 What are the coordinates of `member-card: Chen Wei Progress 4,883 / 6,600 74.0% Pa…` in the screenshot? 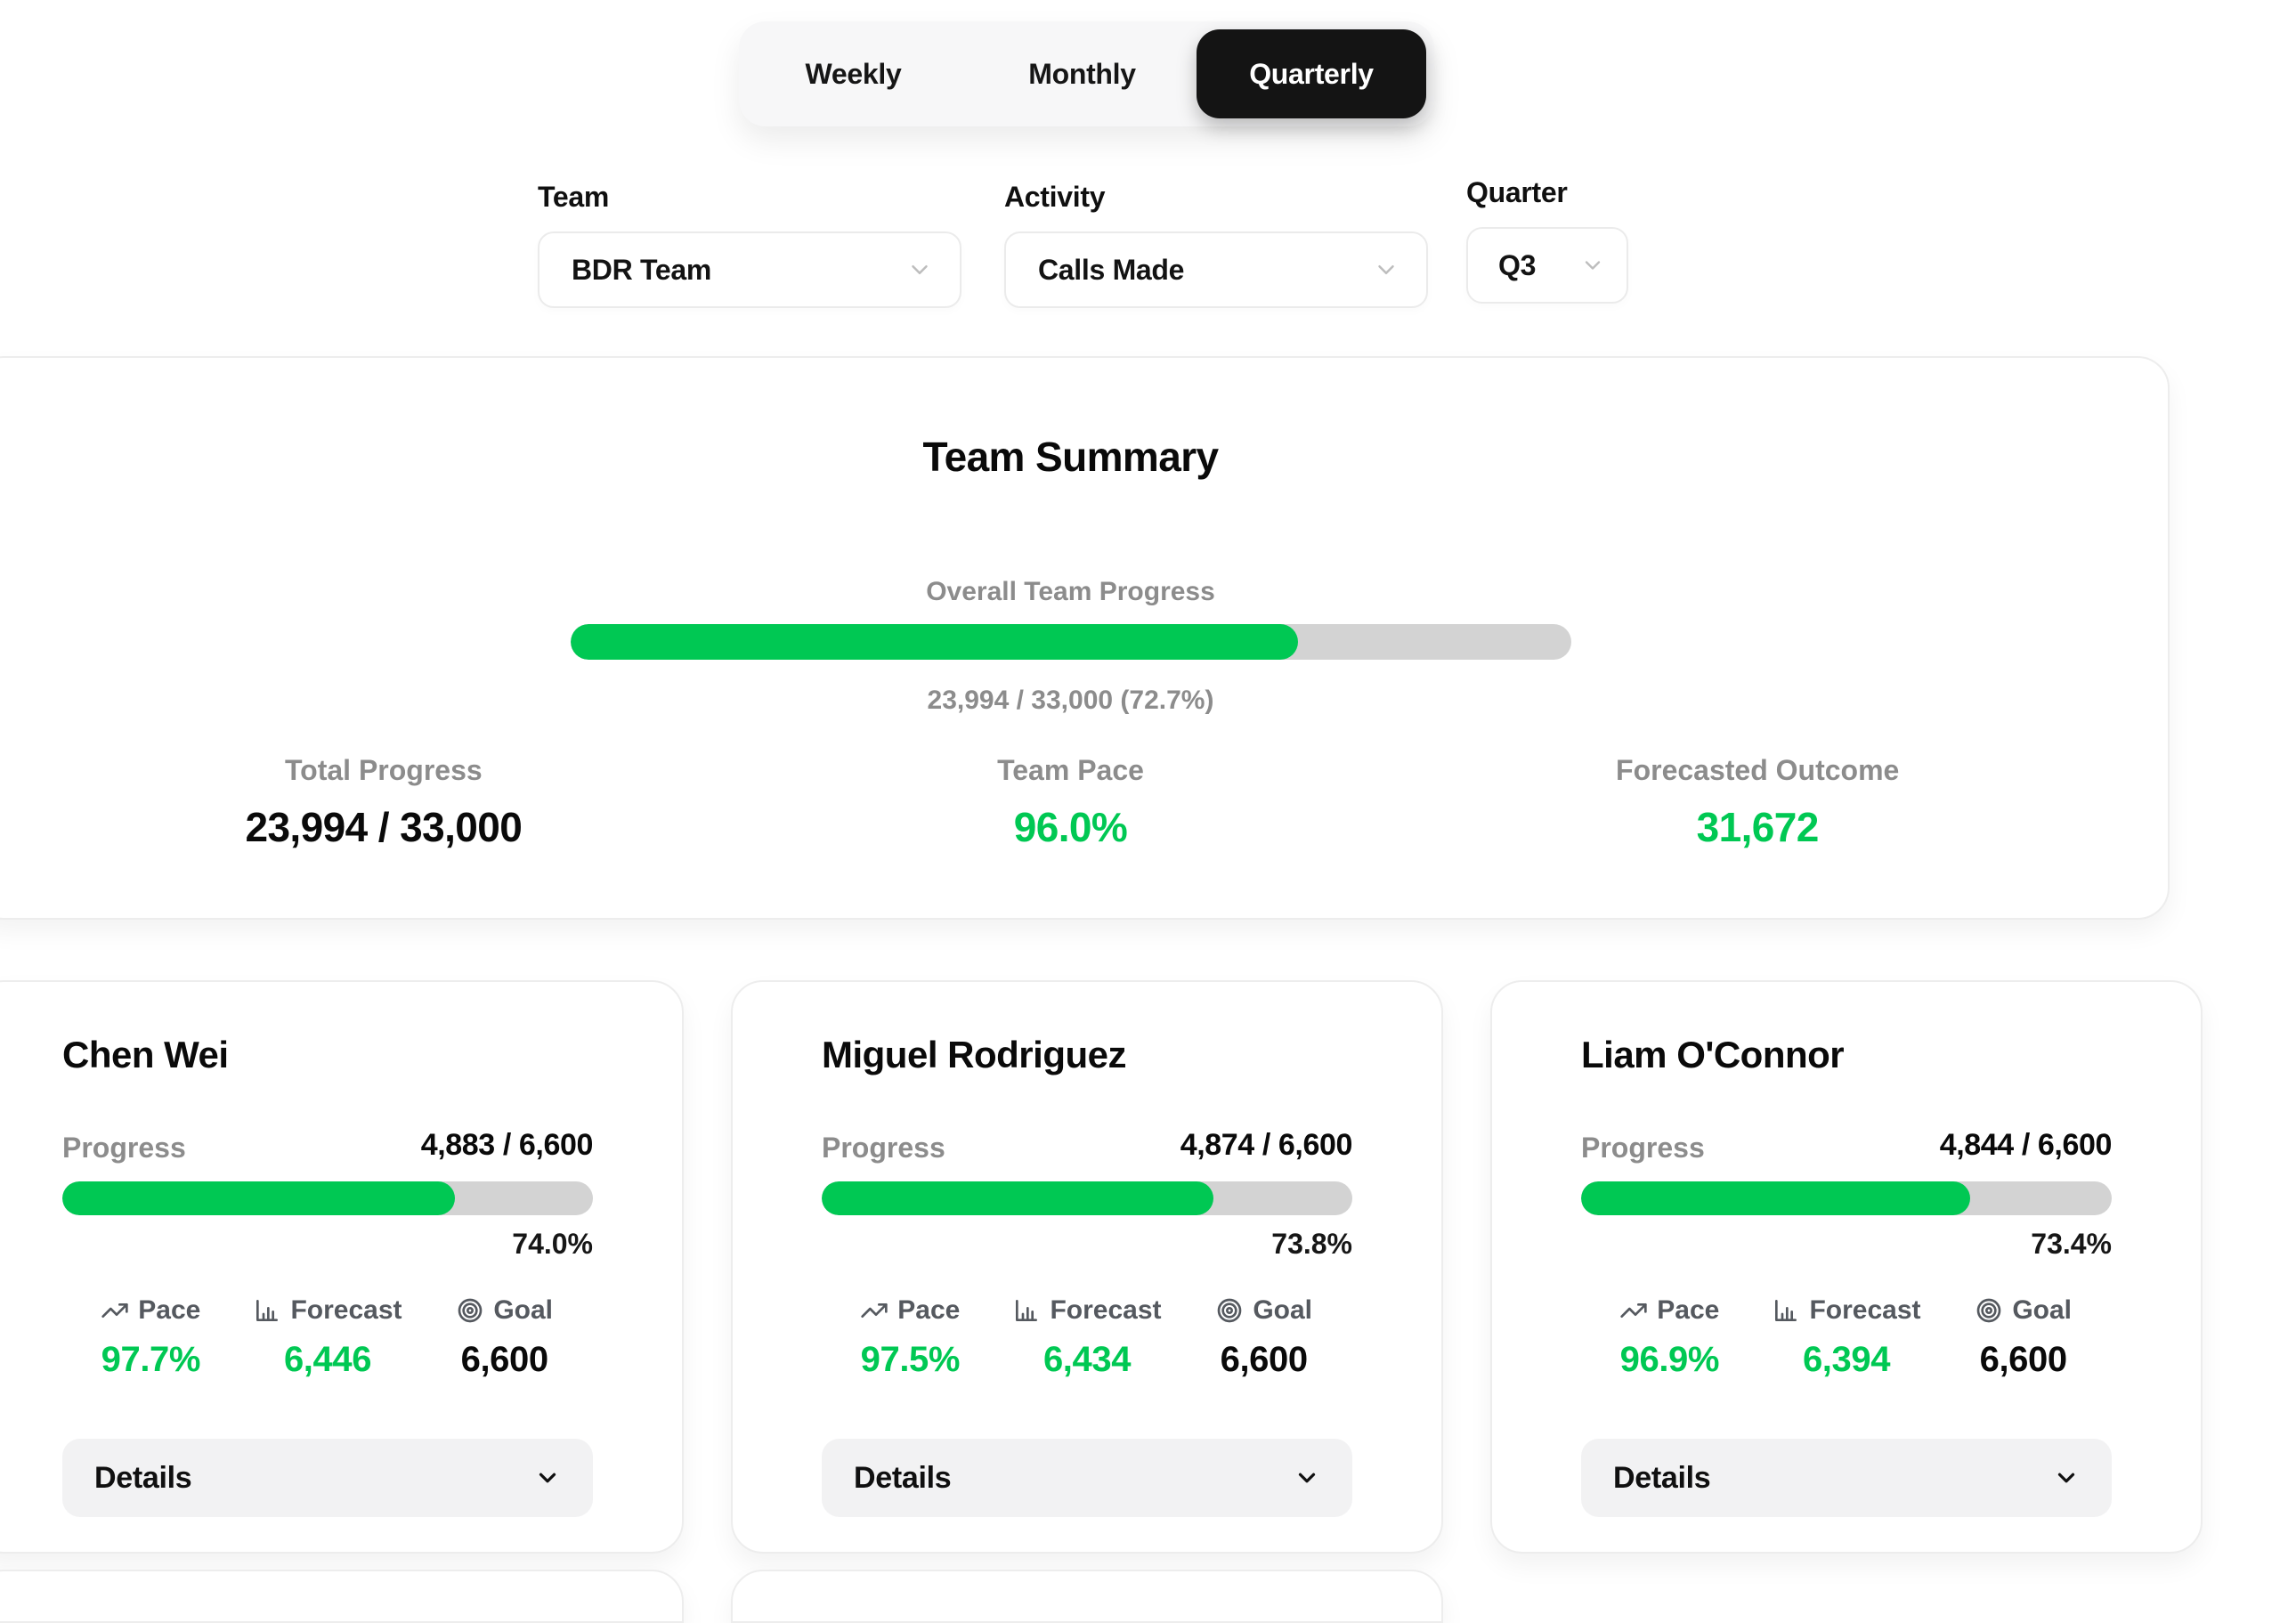 It's located at (342, 1267).